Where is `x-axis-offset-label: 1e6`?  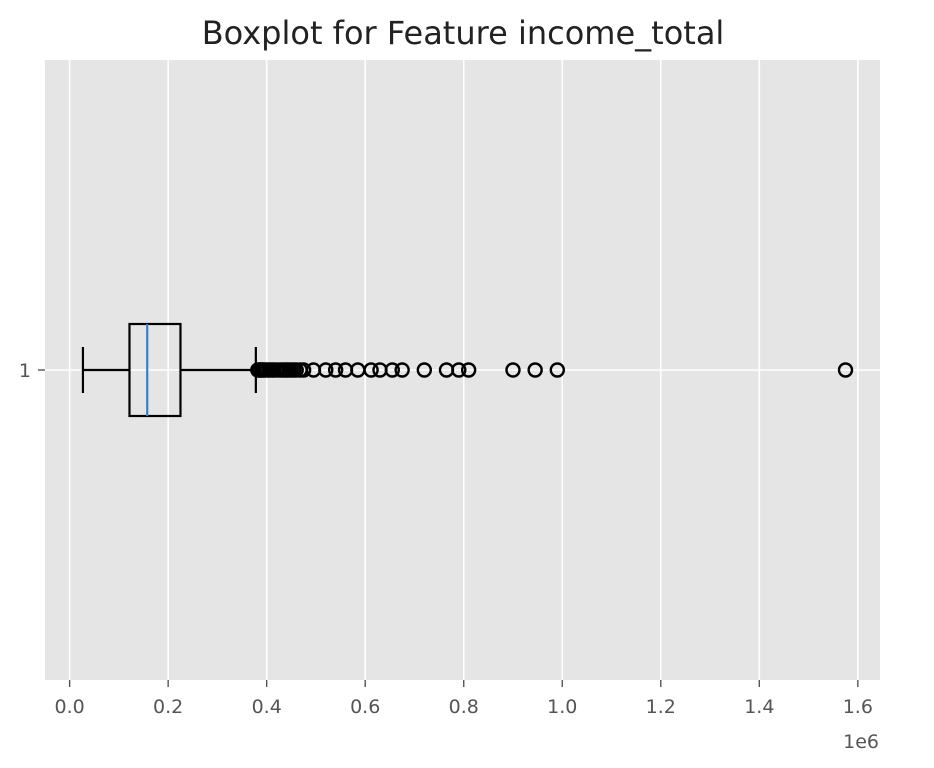 x-axis-offset-label: 1e6 is located at coordinates (861, 742).